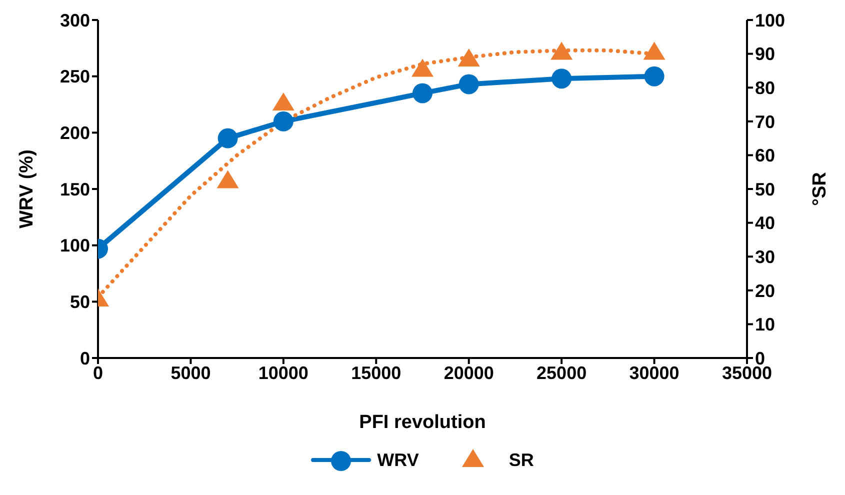  I want to click on x-tick-label: 25000, so click(561, 372).